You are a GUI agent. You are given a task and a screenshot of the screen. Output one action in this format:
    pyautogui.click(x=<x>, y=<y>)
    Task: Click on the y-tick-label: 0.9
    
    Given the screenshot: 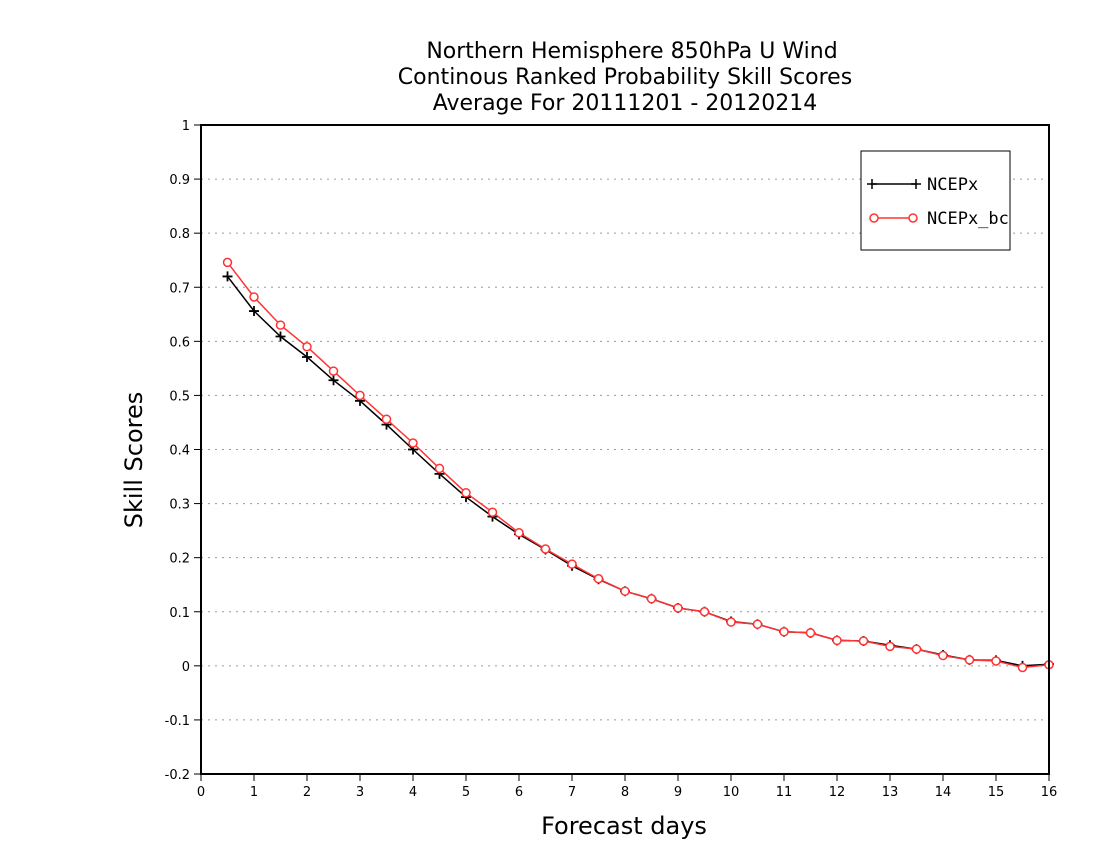 What is the action you would take?
    pyautogui.click(x=179, y=180)
    